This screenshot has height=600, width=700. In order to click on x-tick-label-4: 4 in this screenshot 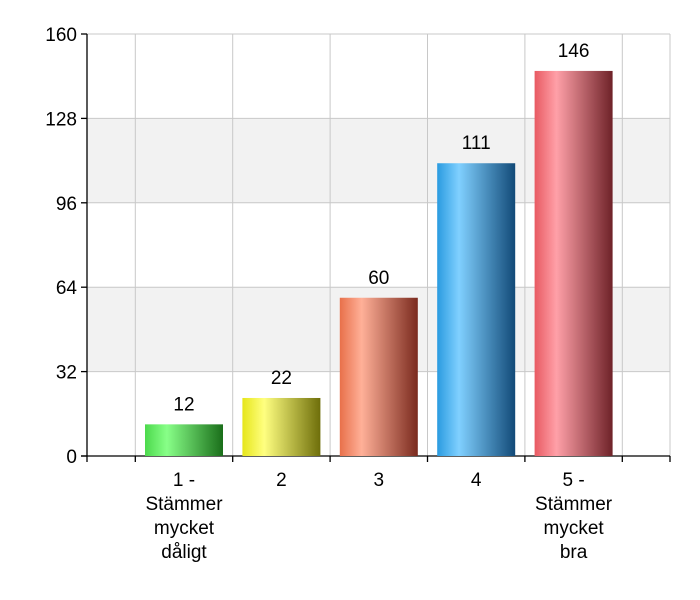, I will do `click(476, 480)`.